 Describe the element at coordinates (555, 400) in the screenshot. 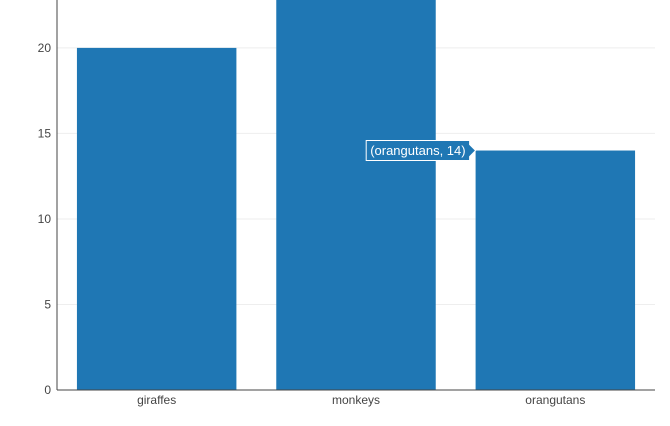

I see `x-tick-label-orangutans: orangutans` at that location.